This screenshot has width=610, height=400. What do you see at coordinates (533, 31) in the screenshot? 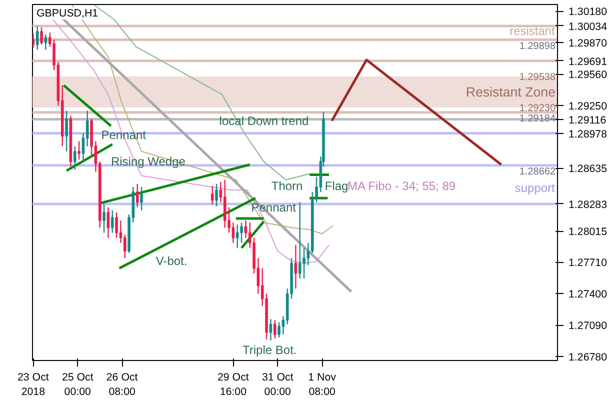
I see `annotation: resistant` at bounding box center [533, 31].